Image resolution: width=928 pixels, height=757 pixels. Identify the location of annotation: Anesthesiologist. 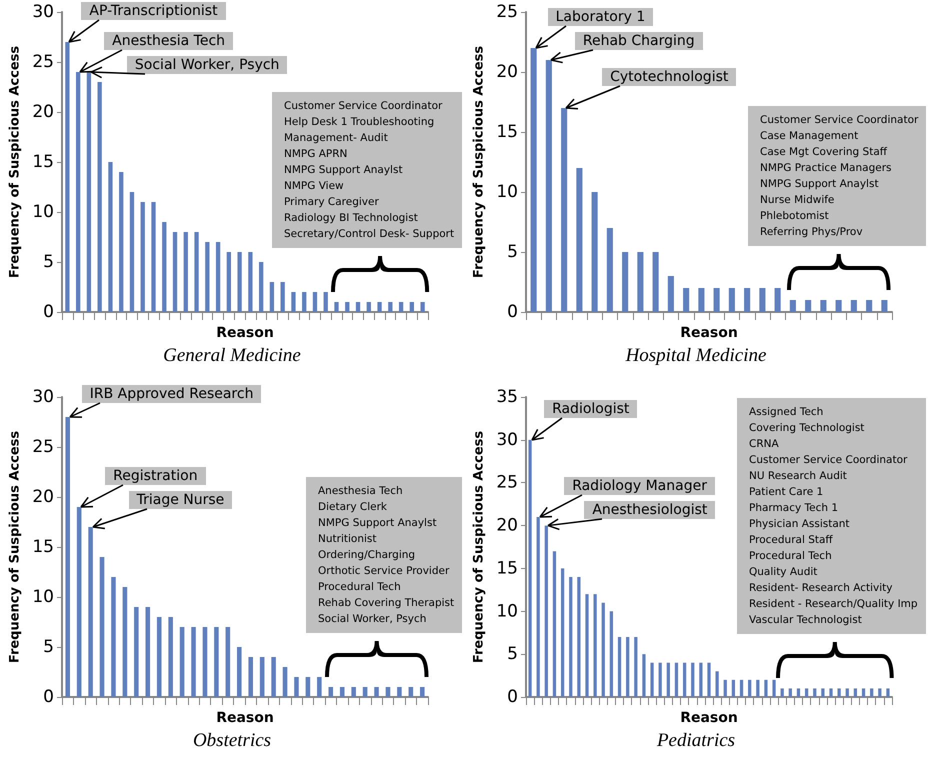
(650, 510).